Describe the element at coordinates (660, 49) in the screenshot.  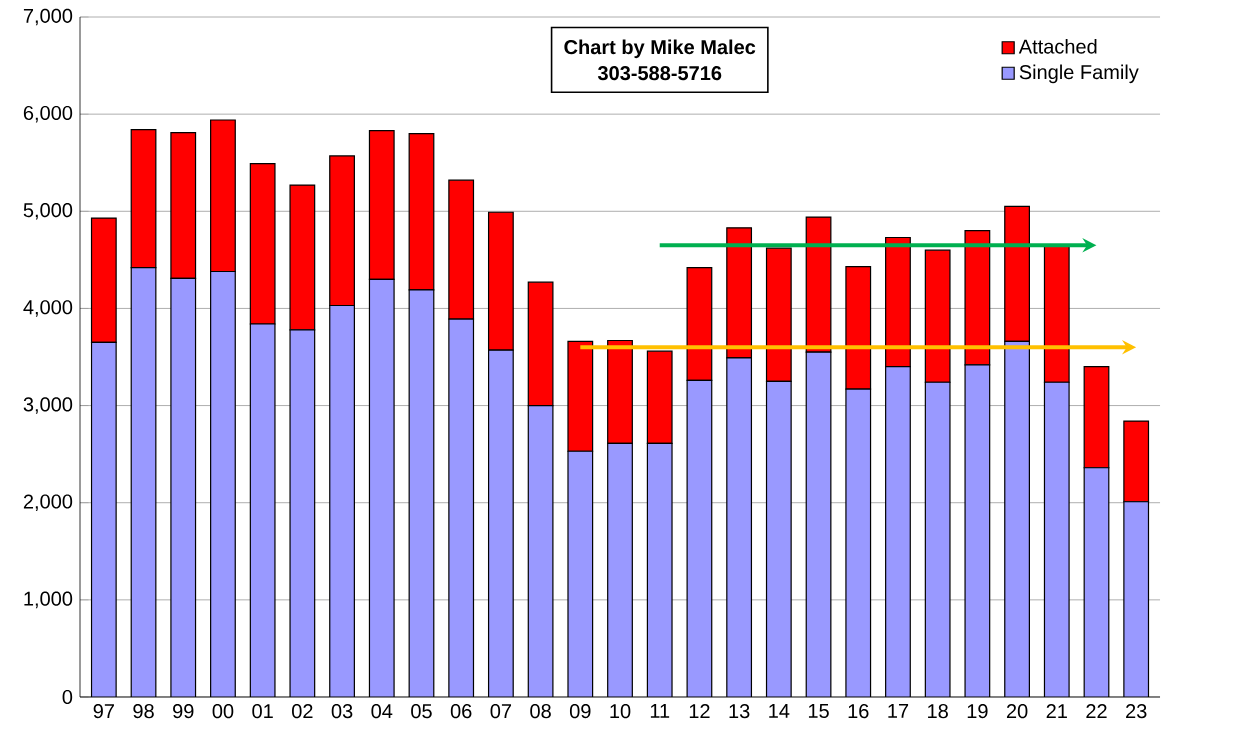
I see `annotation: Chart by Mike Malec` at that location.